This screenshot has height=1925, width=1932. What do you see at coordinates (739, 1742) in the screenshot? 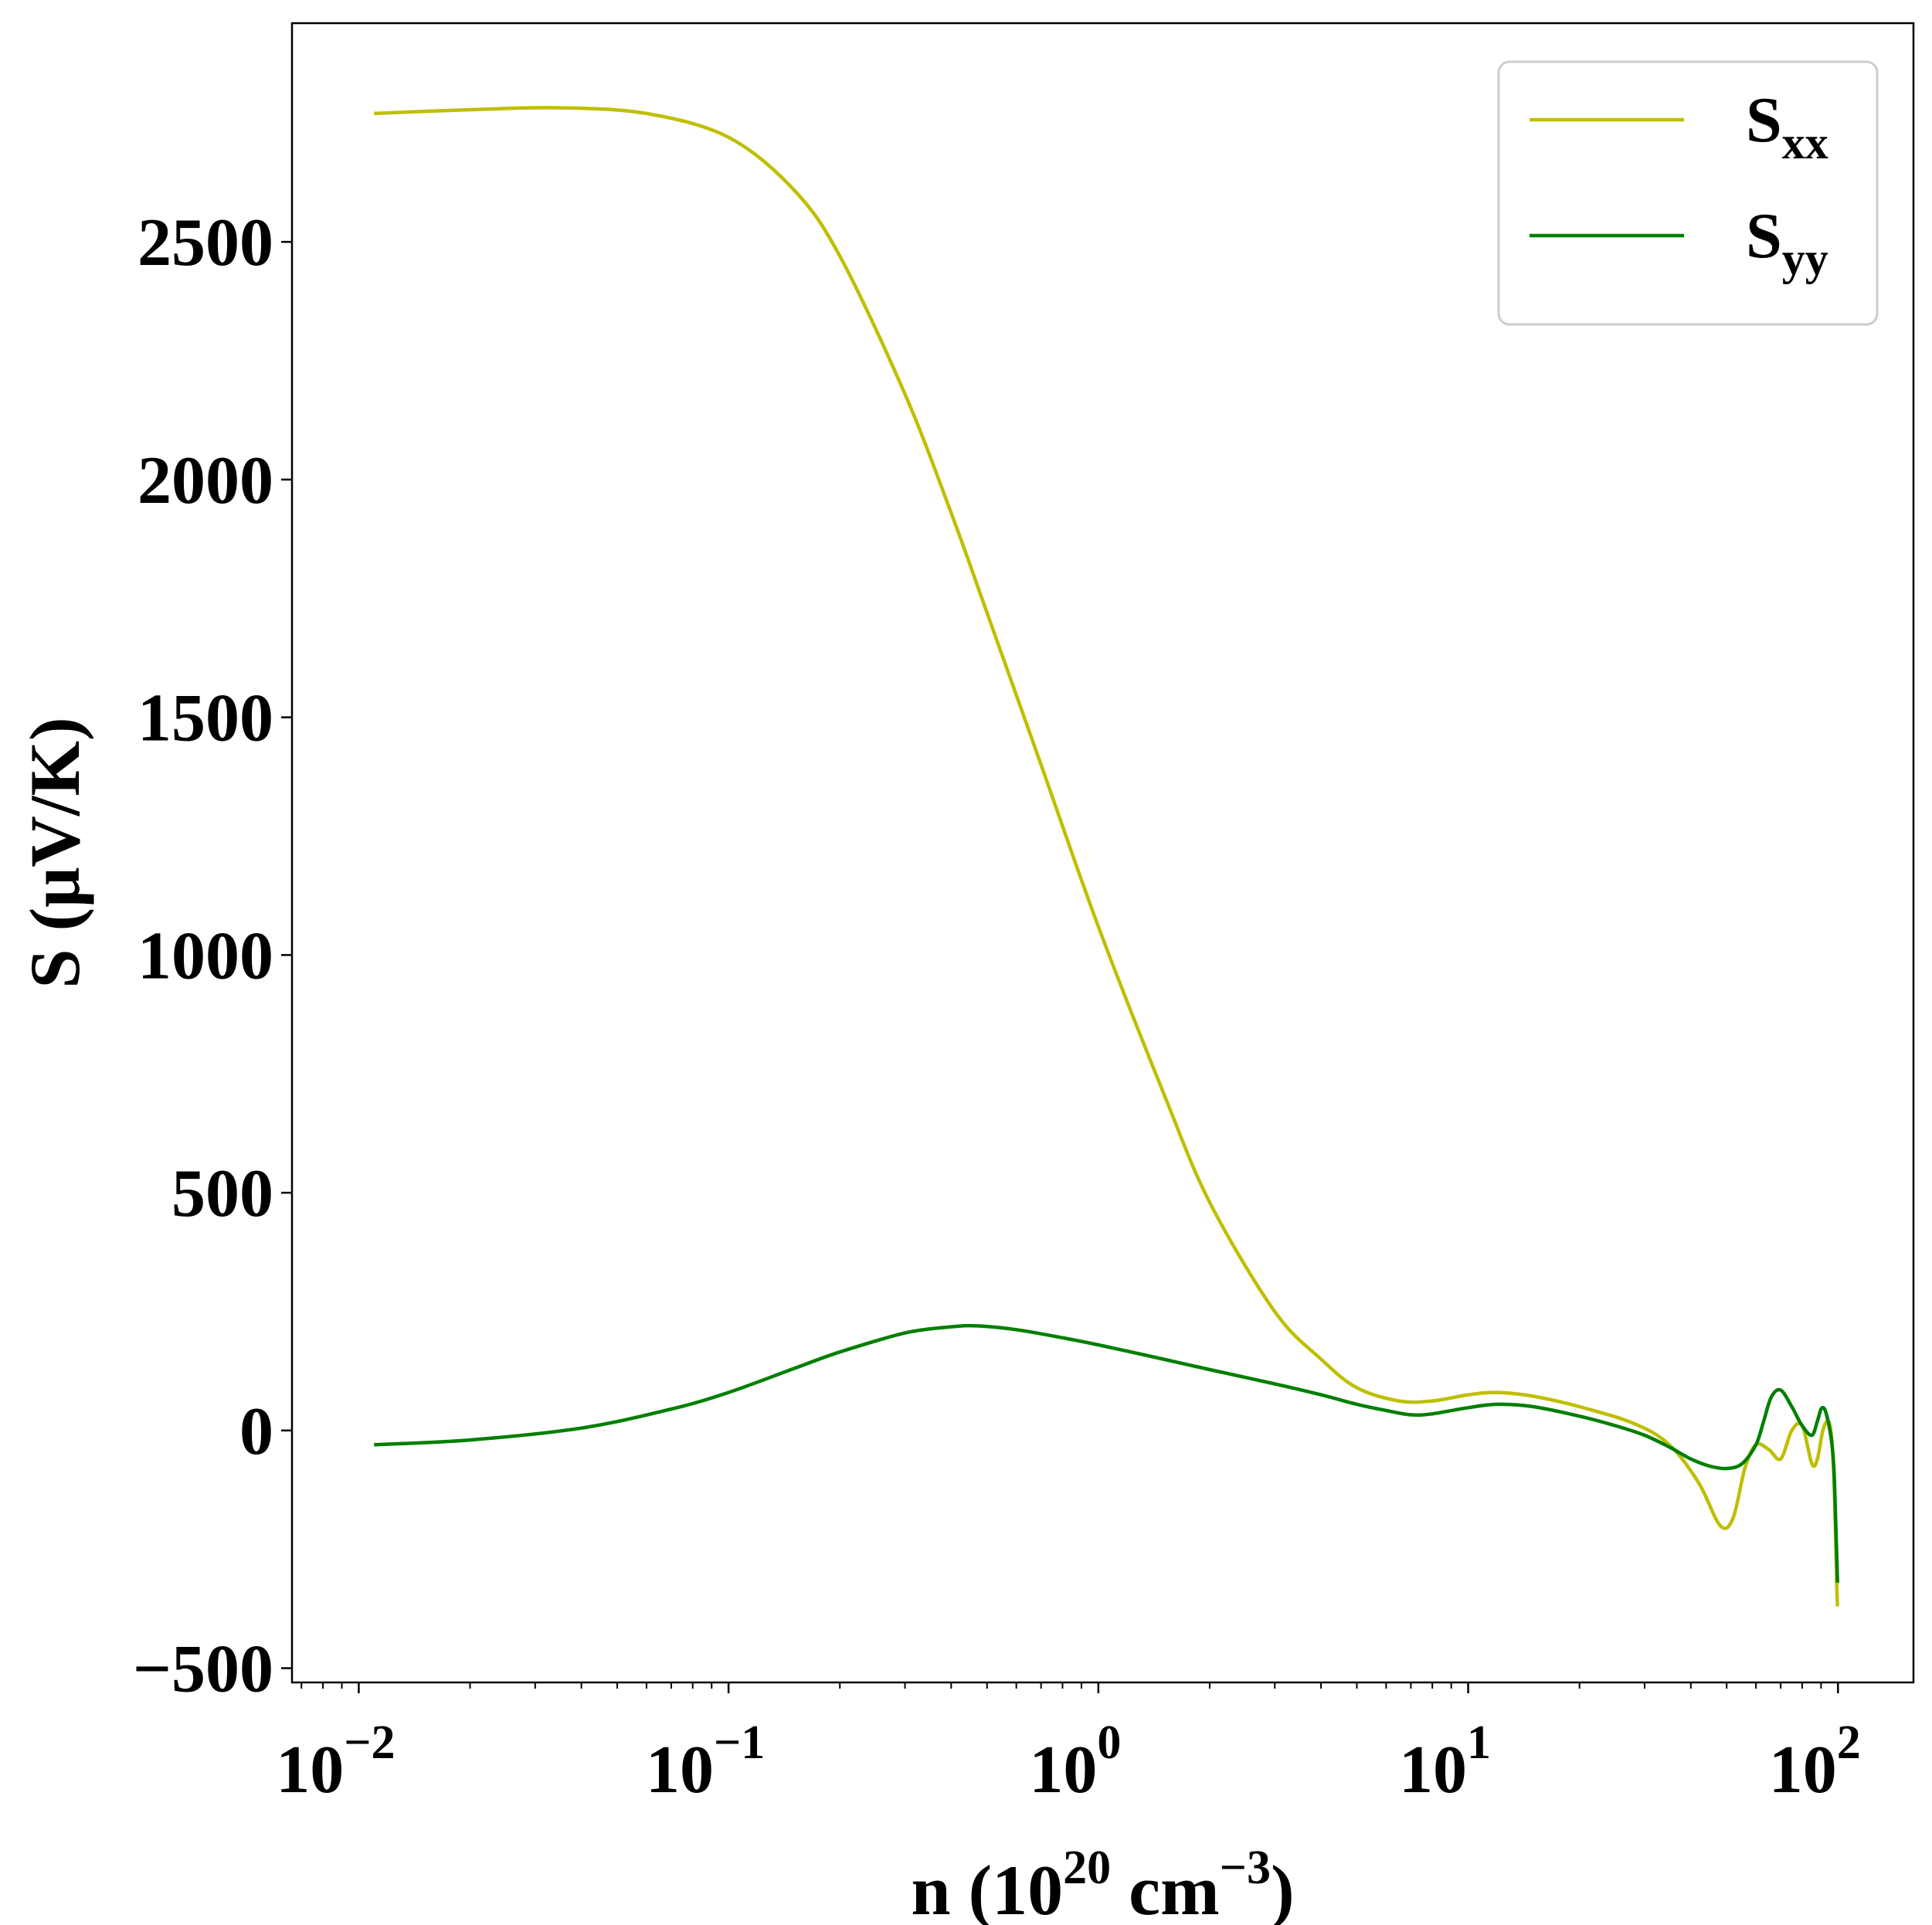
I see `x-tick-exponent: −1` at bounding box center [739, 1742].